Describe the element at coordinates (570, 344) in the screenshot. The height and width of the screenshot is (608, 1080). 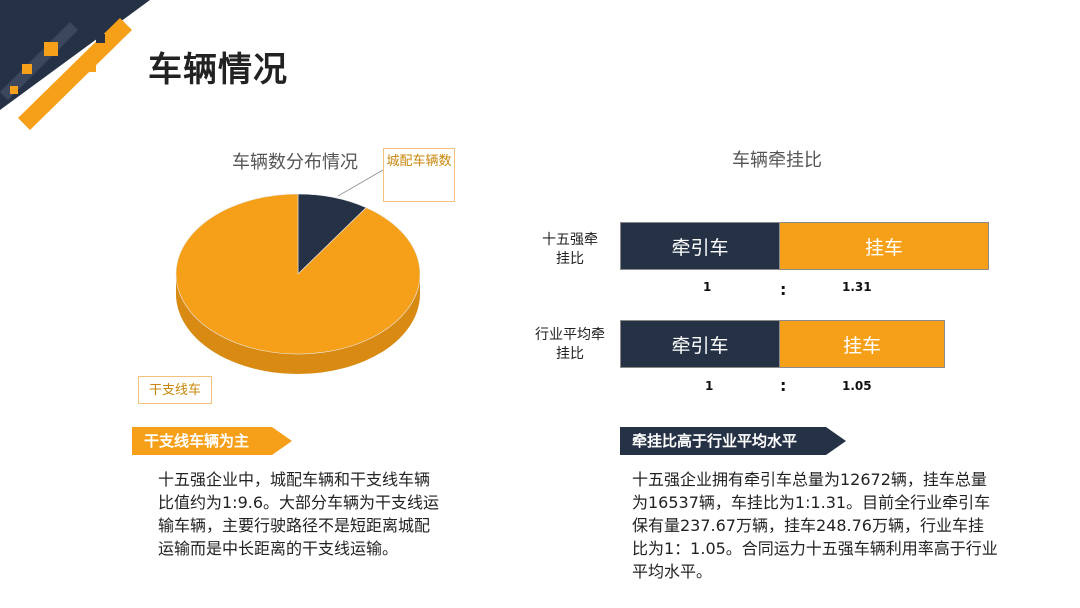
I see `ratio-row-label-industry: 行业平均牵挂比` at that location.